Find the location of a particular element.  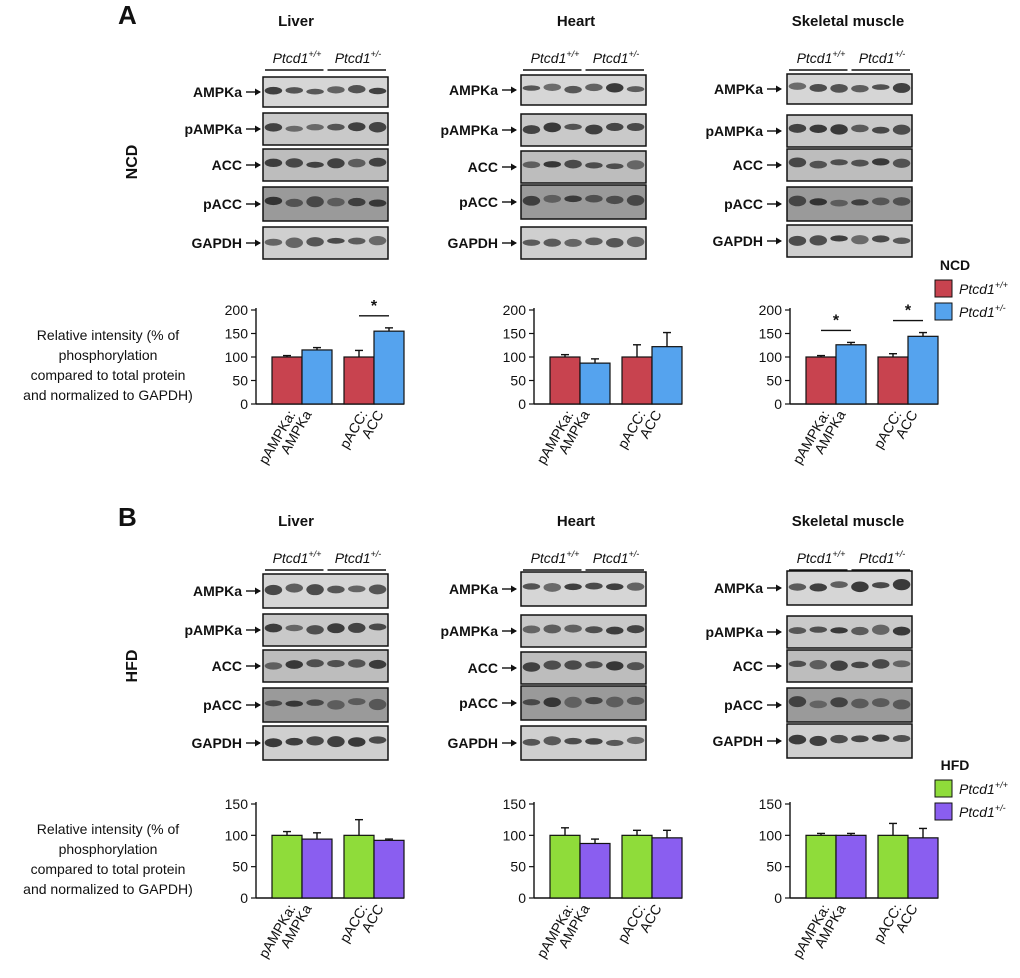

tissue-title: Skeletal muscle is located at coordinates (848, 21).